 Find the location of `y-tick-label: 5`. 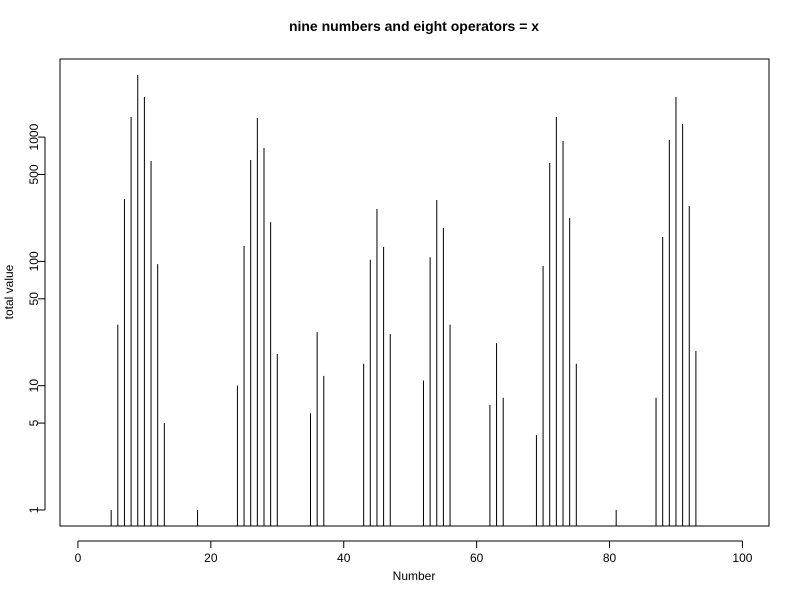

y-tick-label: 5 is located at coordinates (34, 422).